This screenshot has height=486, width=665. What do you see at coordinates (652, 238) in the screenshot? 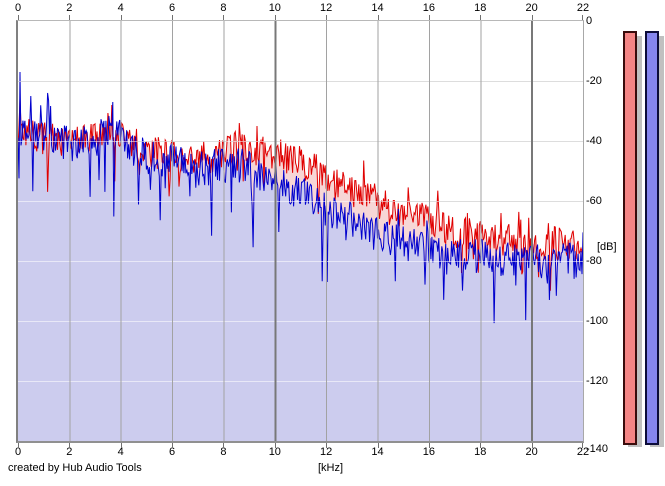
I see `right-channel-level-meter` at bounding box center [652, 238].